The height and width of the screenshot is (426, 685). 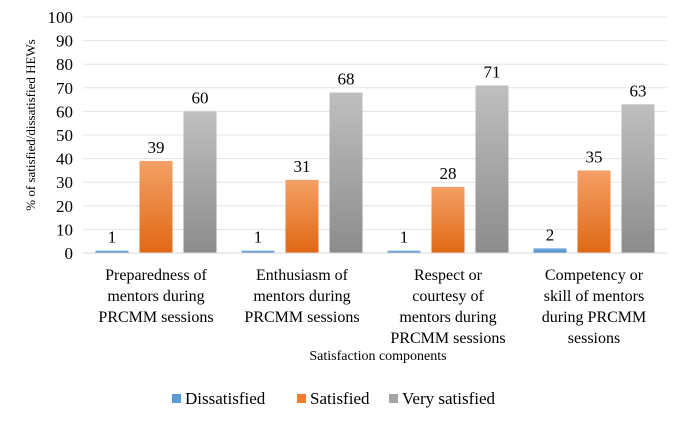 I want to click on legend-label: Dissatisfied, so click(x=225, y=398).